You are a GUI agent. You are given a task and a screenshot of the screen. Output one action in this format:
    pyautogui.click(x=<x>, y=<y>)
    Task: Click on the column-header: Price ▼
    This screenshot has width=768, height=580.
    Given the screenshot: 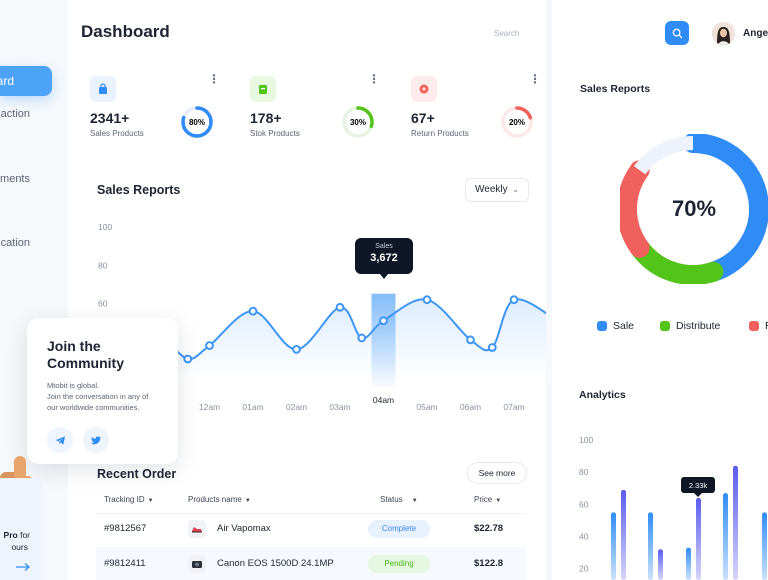 What is the action you would take?
    pyautogui.click(x=487, y=499)
    